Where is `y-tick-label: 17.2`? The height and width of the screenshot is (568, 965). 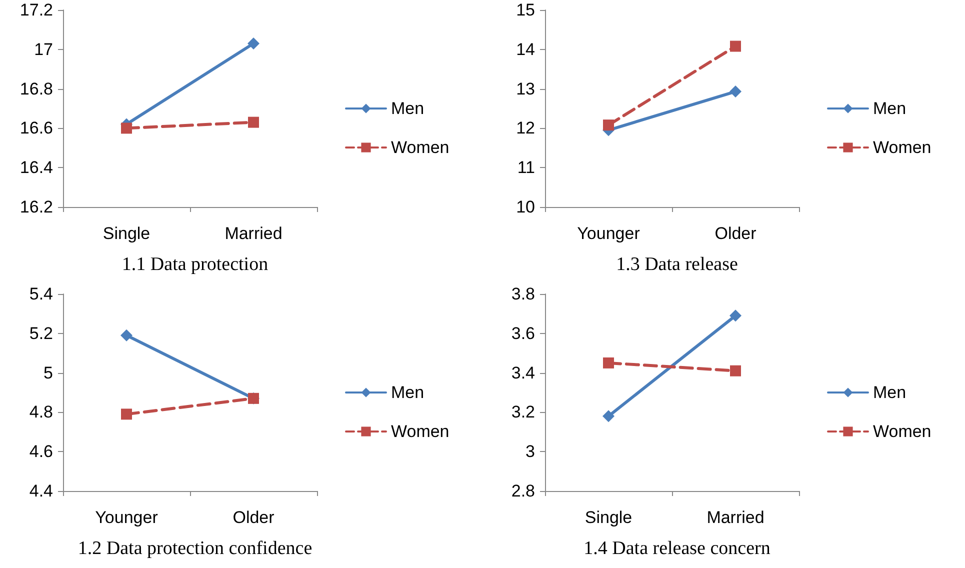 y-tick-label: 17.2 is located at coordinates (36, 10).